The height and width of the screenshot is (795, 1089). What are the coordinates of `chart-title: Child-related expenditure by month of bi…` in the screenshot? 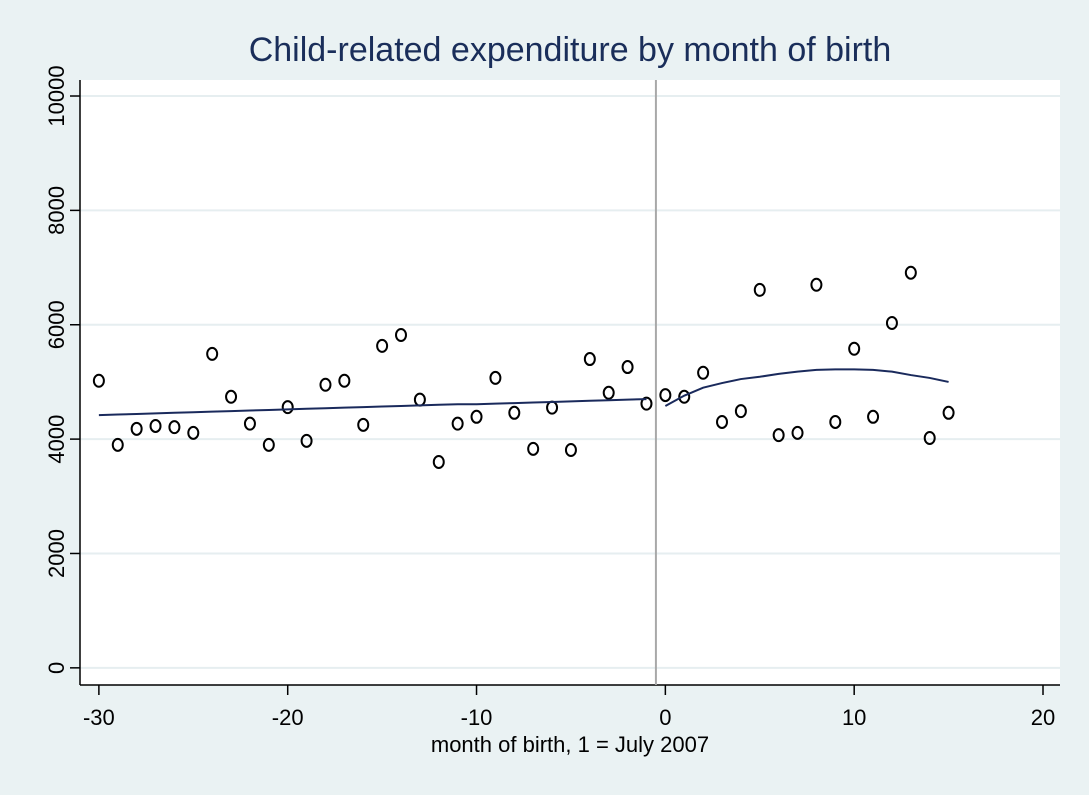 It's located at (570, 50).